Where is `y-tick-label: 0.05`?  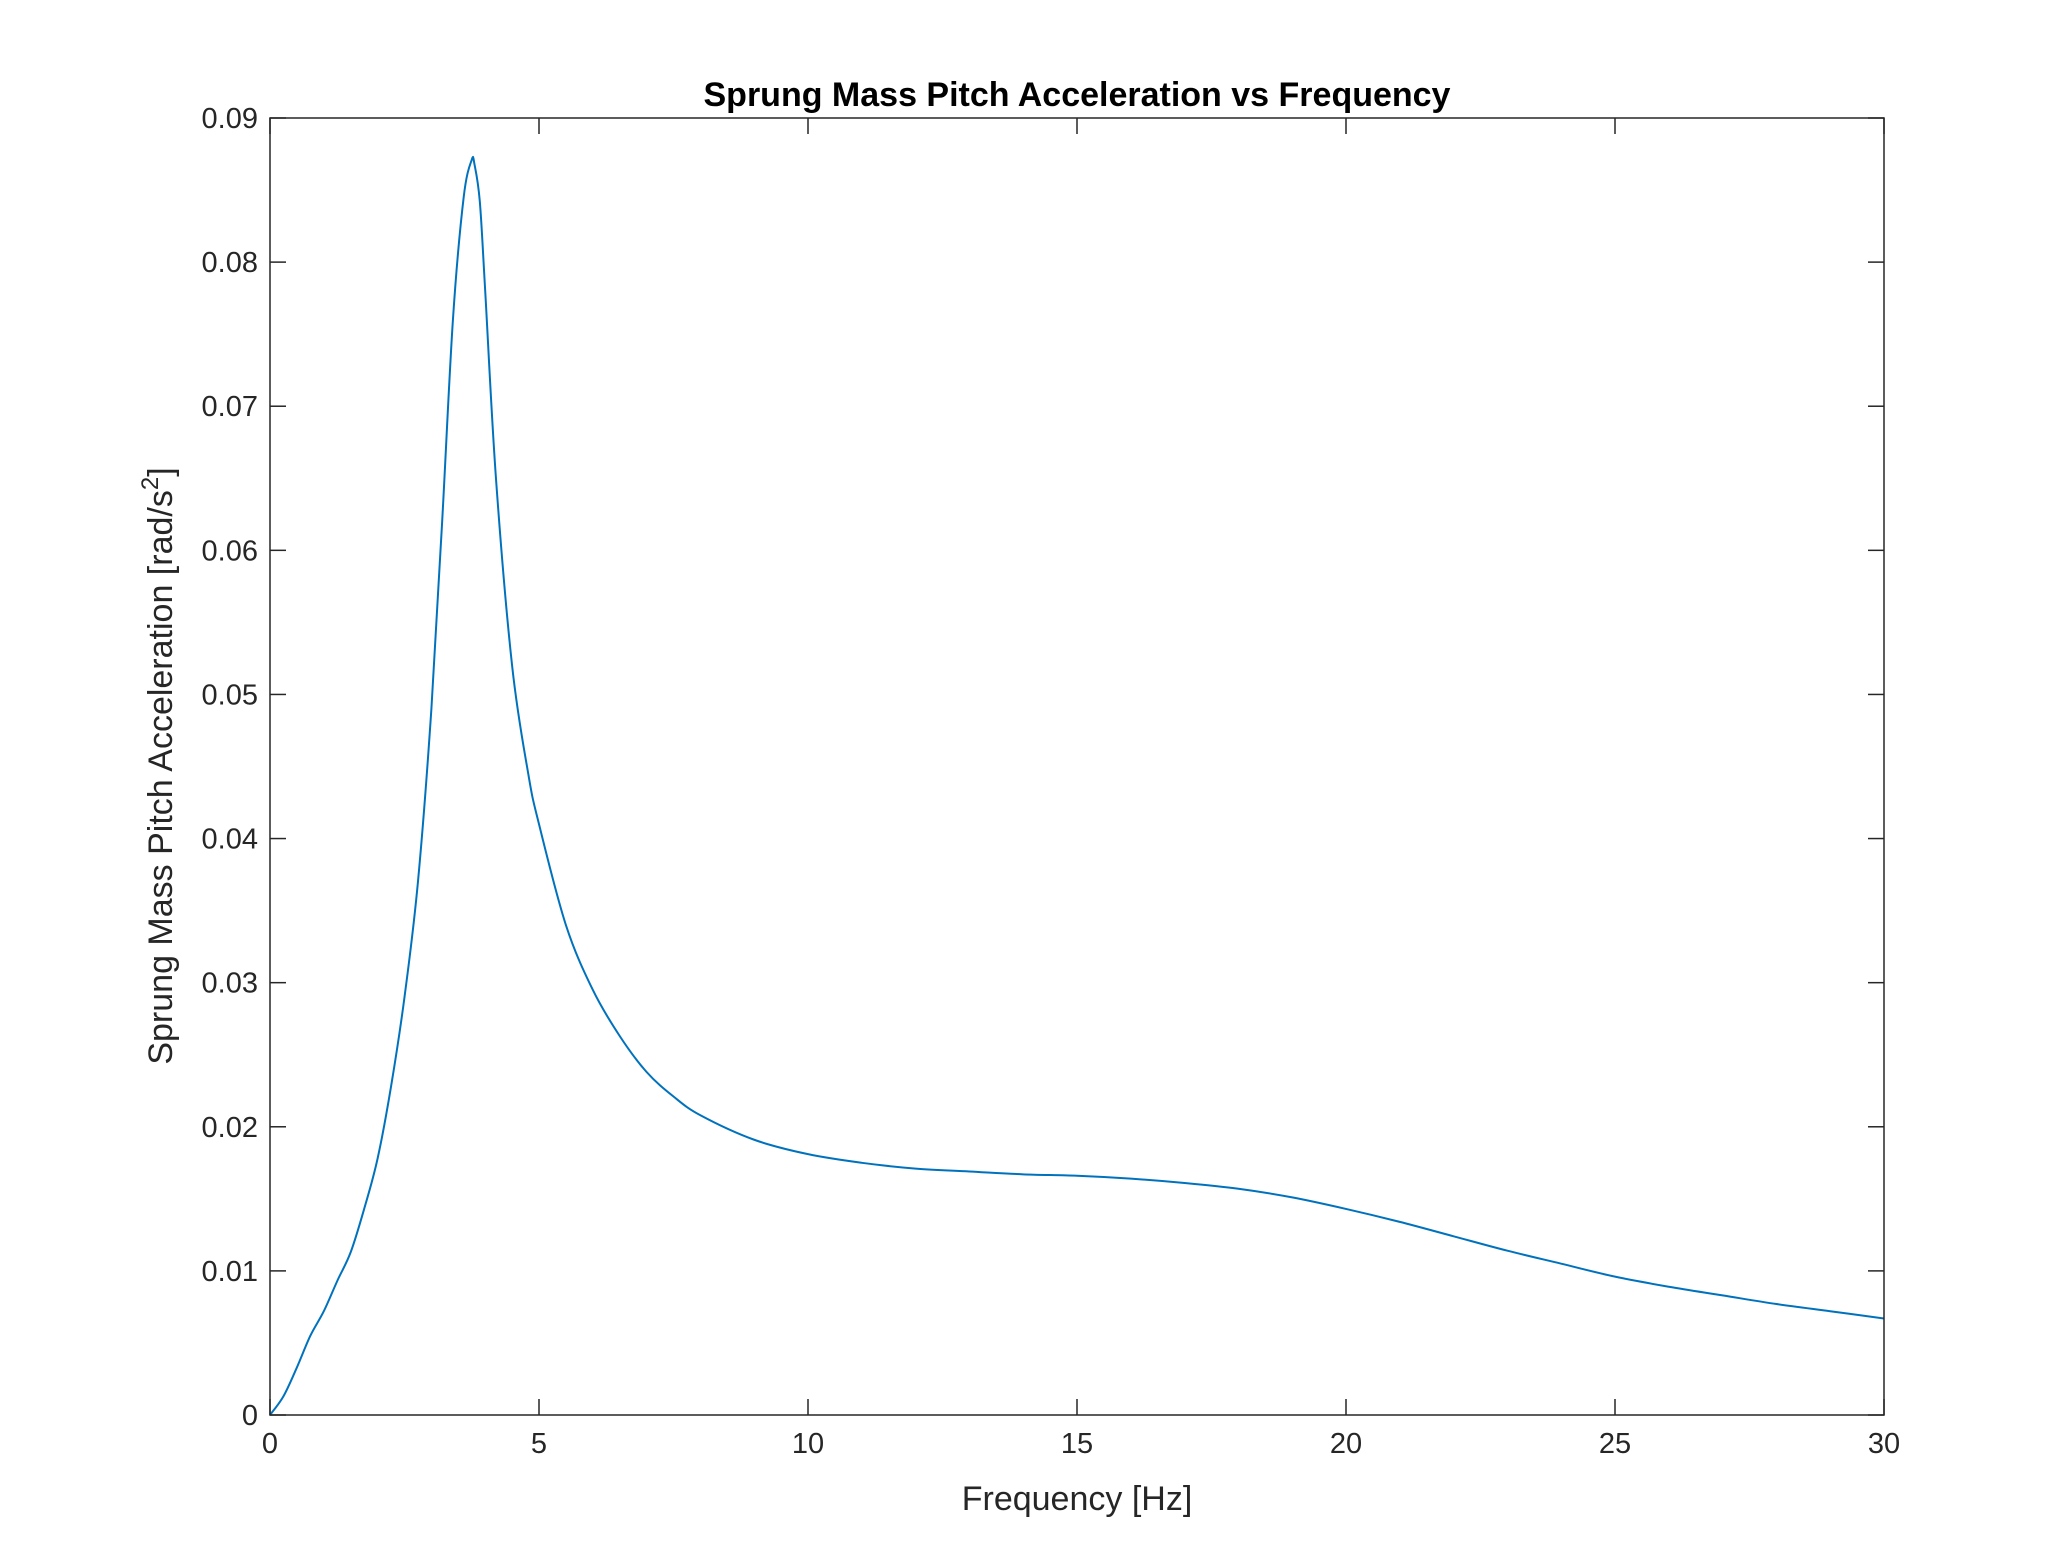 y-tick-label: 0.05 is located at coordinates (230, 695).